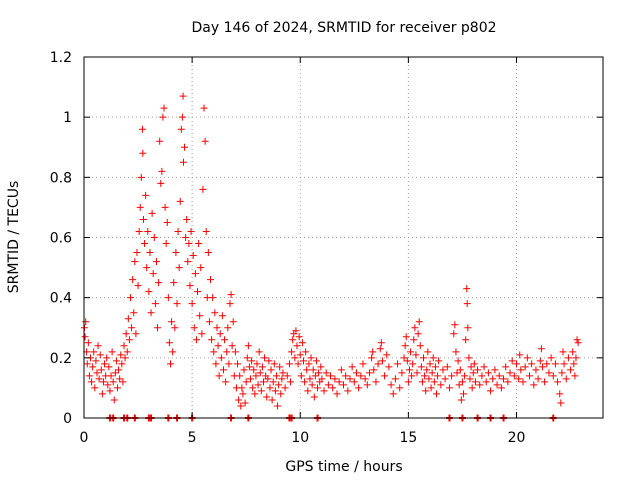 The height and width of the screenshot is (480, 640). What do you see at coordinates (61, 299) in the screenshot?
I see `y-tick-label: 0.4` at bounding box center [61, 299].